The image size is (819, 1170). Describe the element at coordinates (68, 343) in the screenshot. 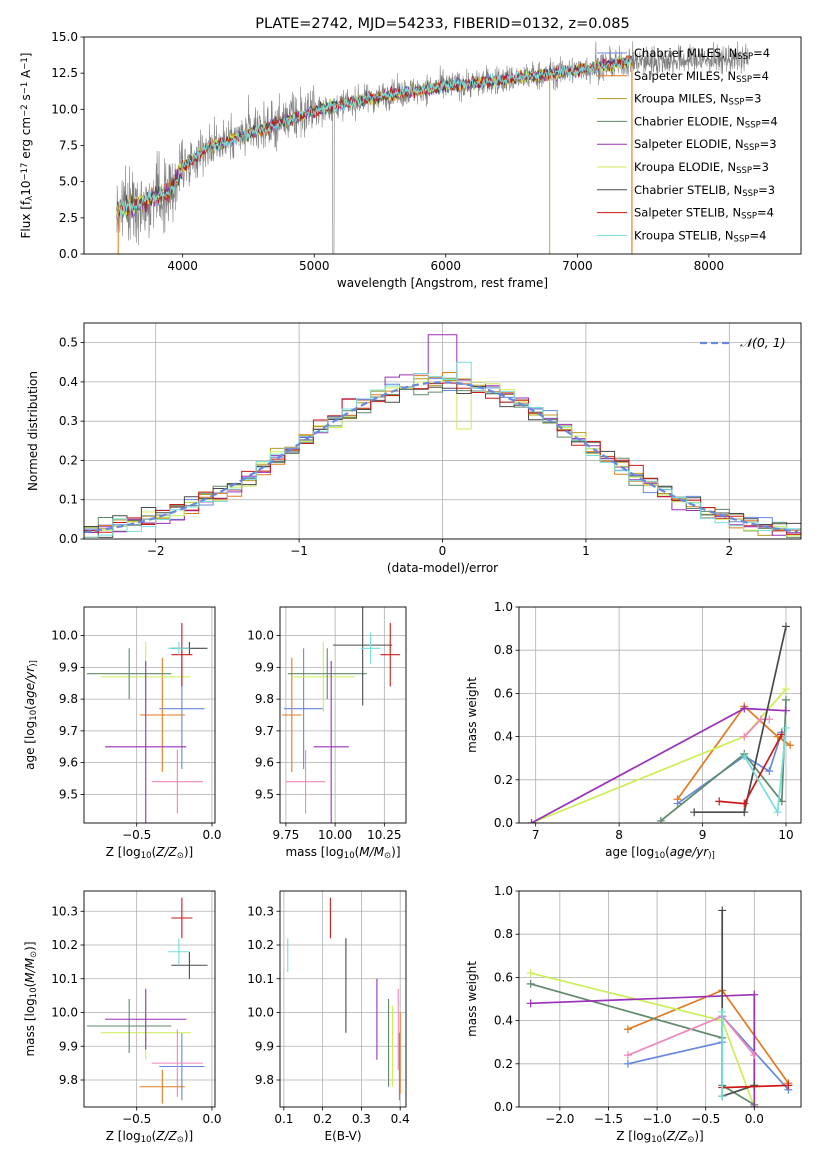

I see `y-tick-label: 0.5` at that location.